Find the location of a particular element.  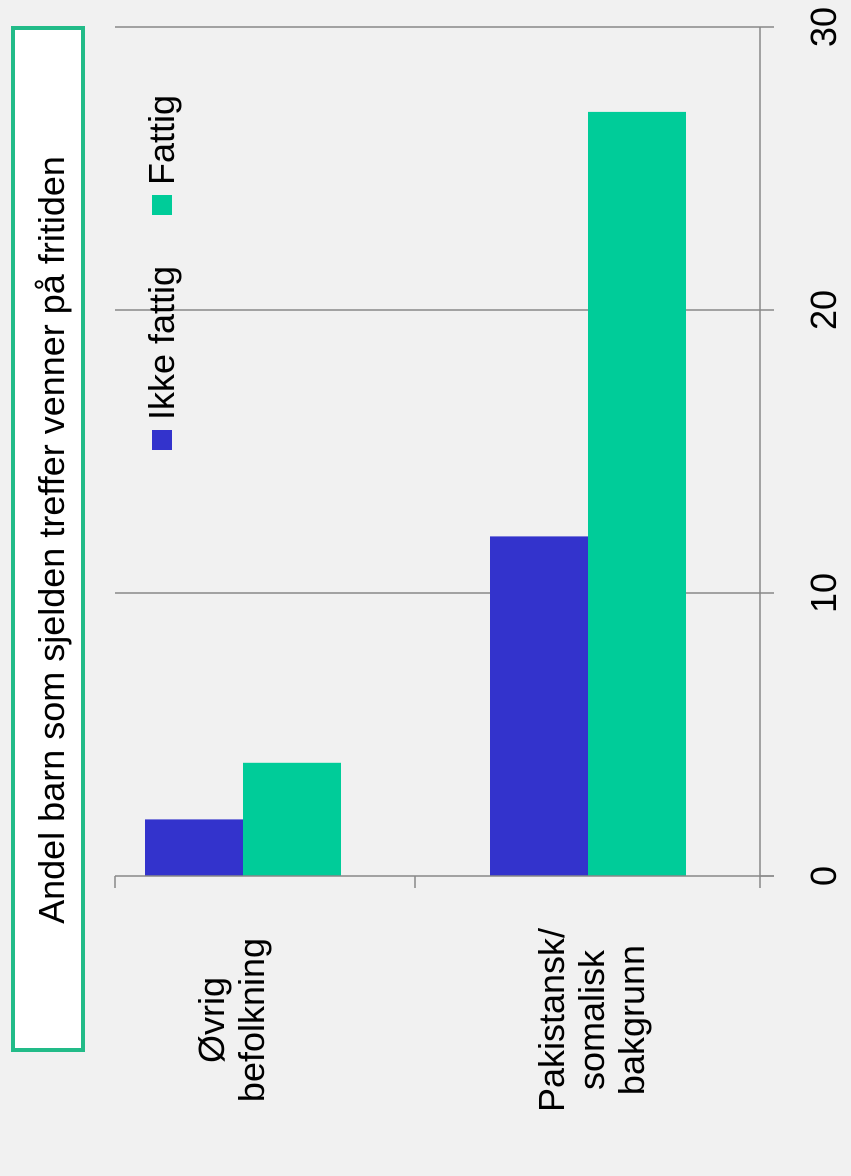

tick-labels: 0 10 20 30 is located at coordinates (823, 446).